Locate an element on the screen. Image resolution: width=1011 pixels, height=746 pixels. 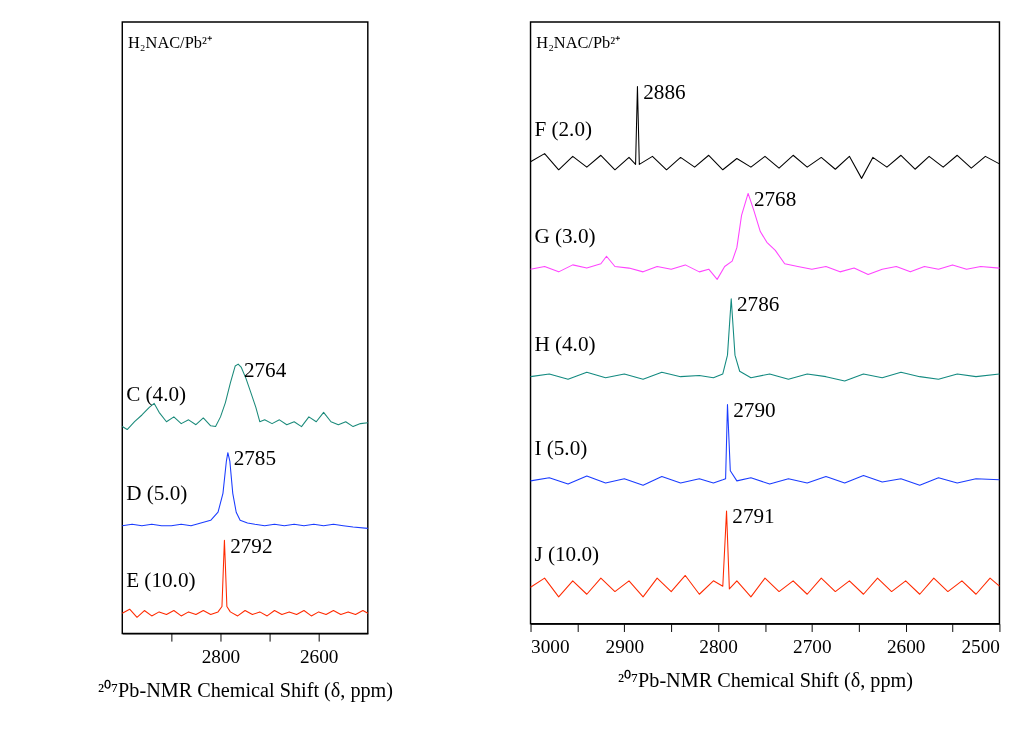
x-tick-label: 2900 is located at coordinates (625, 647).